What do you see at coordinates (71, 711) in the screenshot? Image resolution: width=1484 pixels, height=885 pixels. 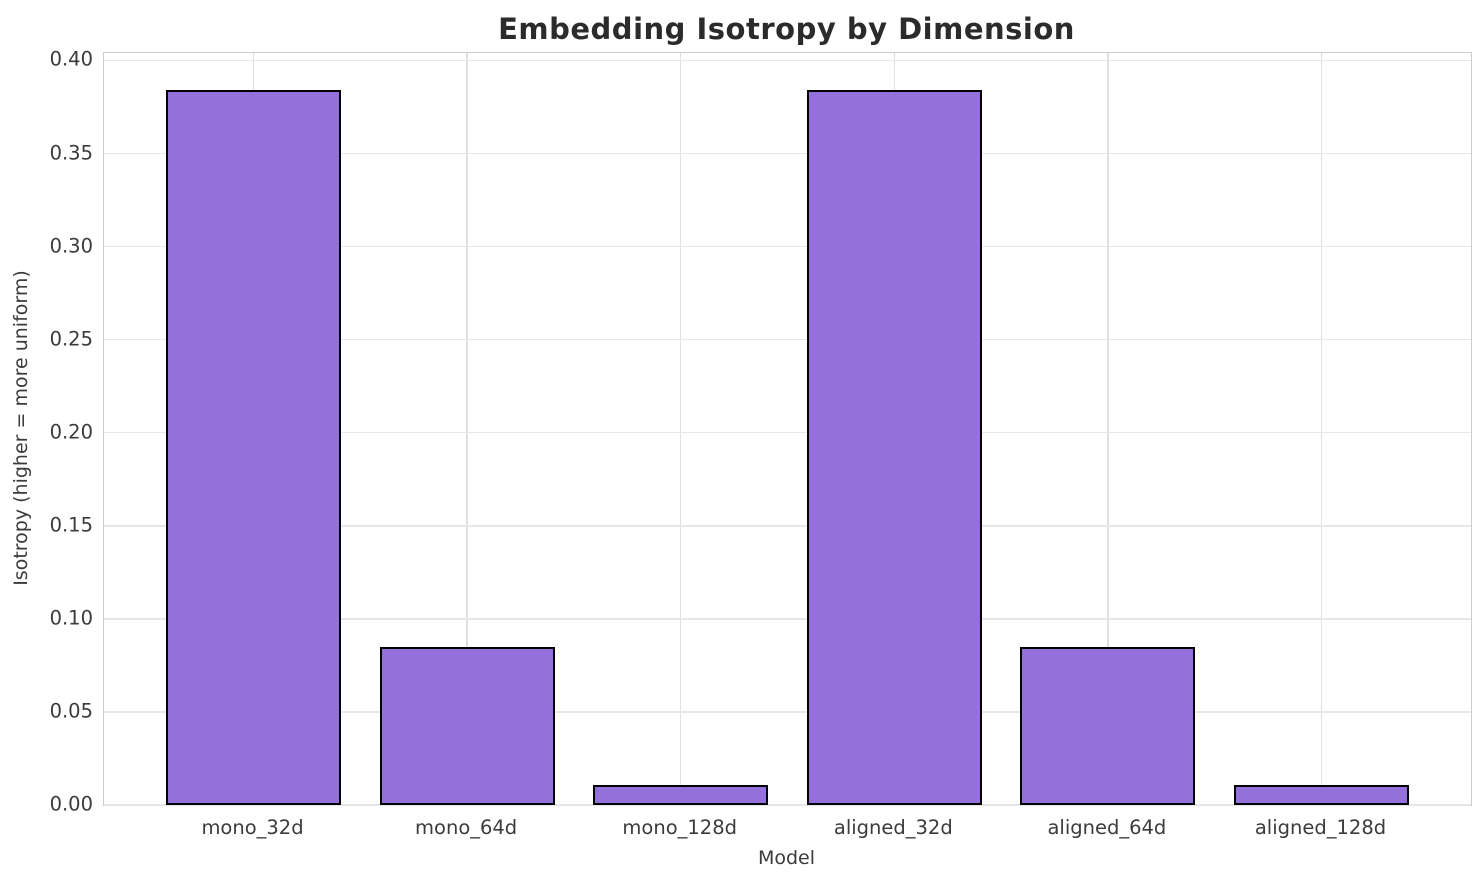 I see `y-tick-label: 0.05` at bounding box center [71, 711].